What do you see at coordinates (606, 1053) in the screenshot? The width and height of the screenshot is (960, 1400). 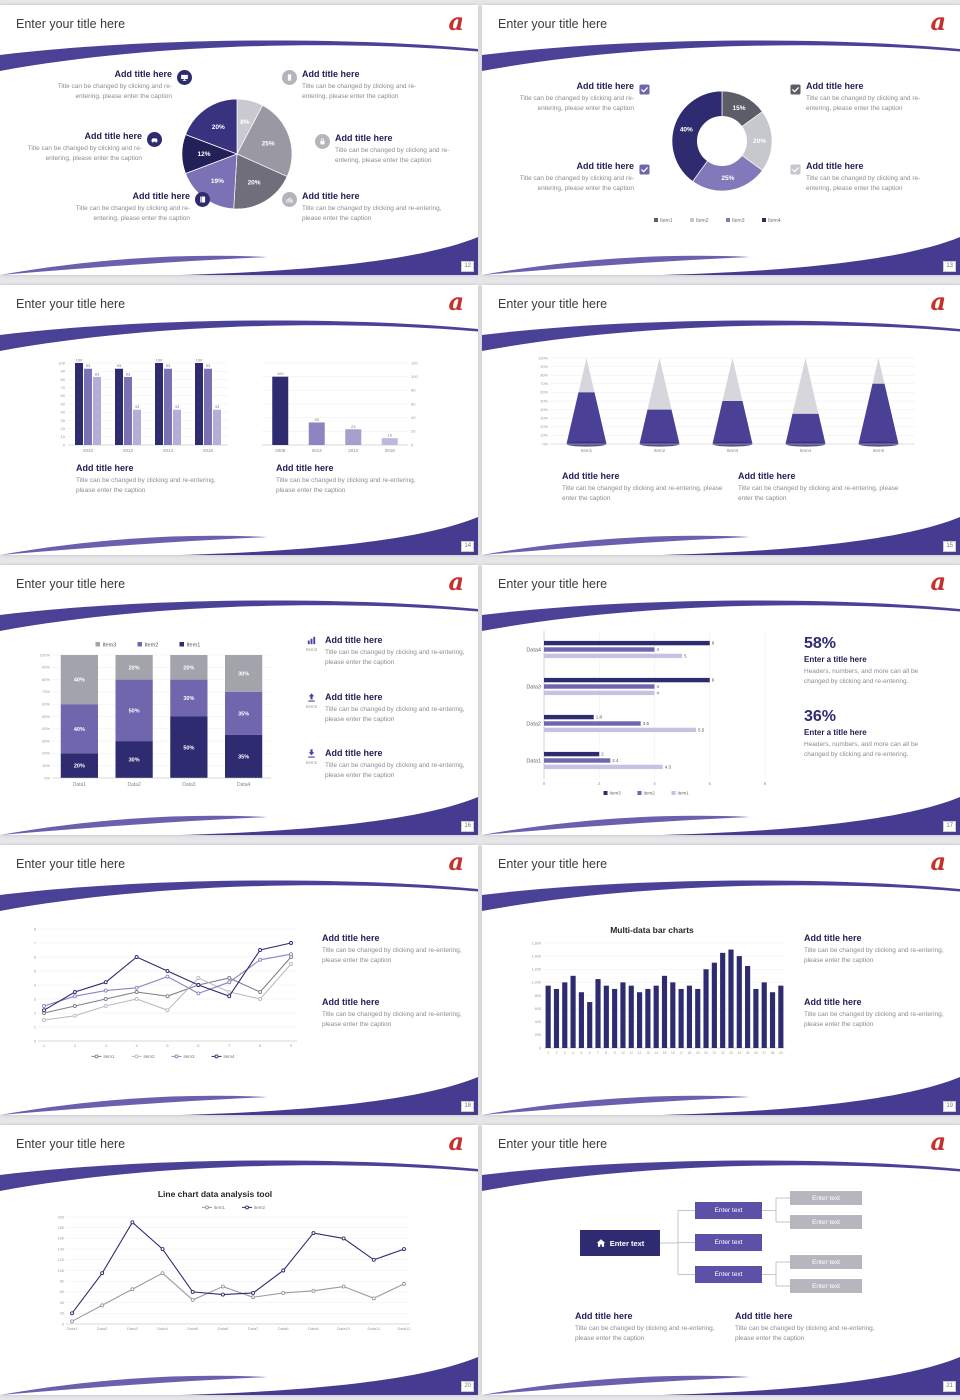 I see `svg-text: 8` at bounding box center [606, 1053].